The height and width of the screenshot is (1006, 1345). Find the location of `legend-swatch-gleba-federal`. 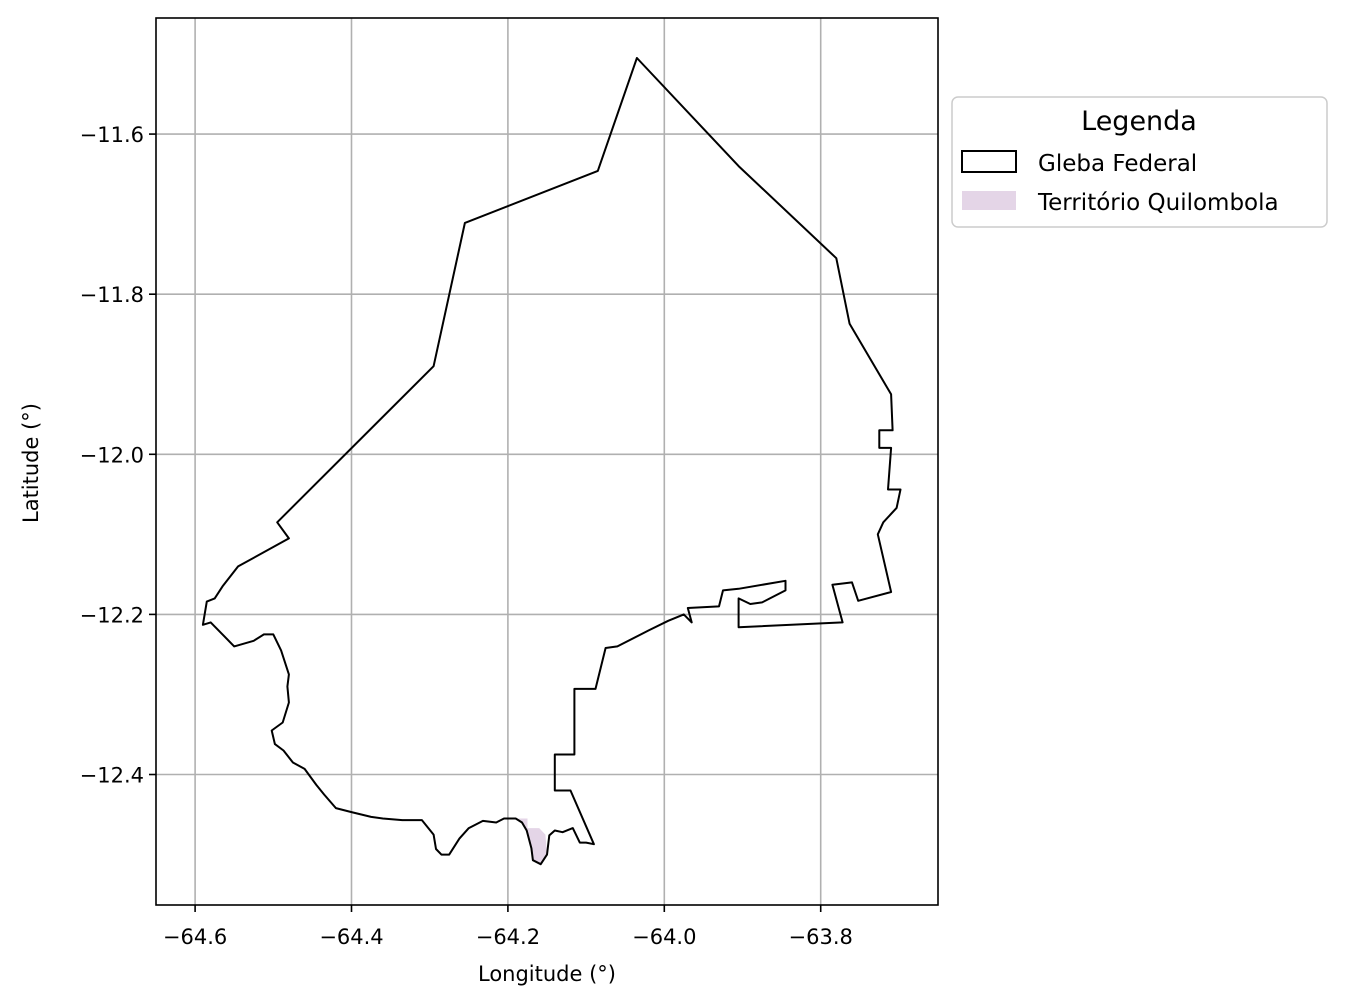

legend-swatch-gleba-federal is located at coordinates (989, 161).